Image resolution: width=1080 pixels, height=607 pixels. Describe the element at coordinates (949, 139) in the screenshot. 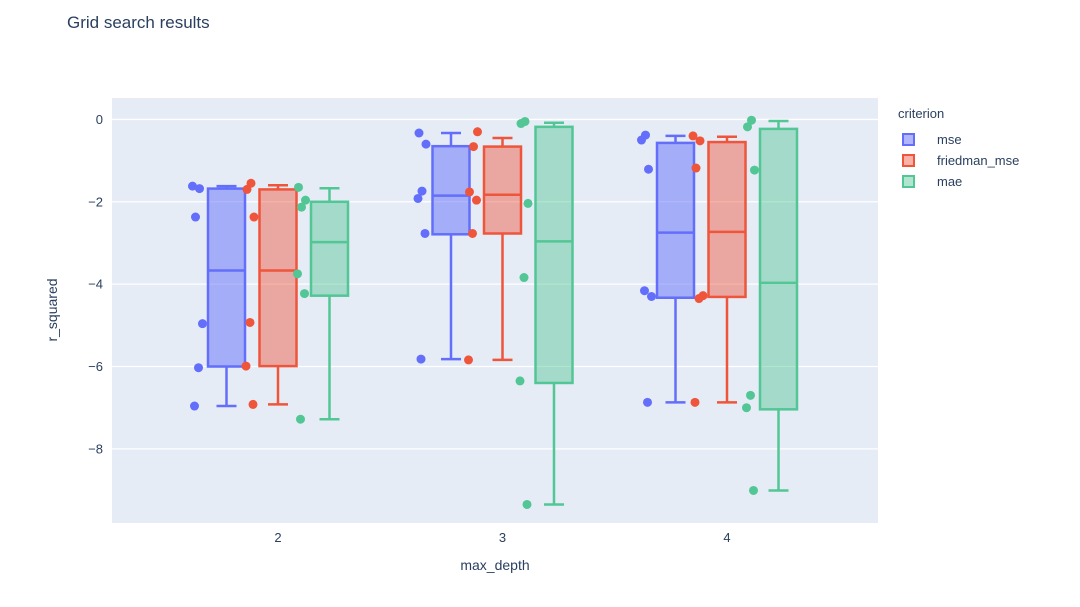

I see `legend-label-mse: mse` at that location.